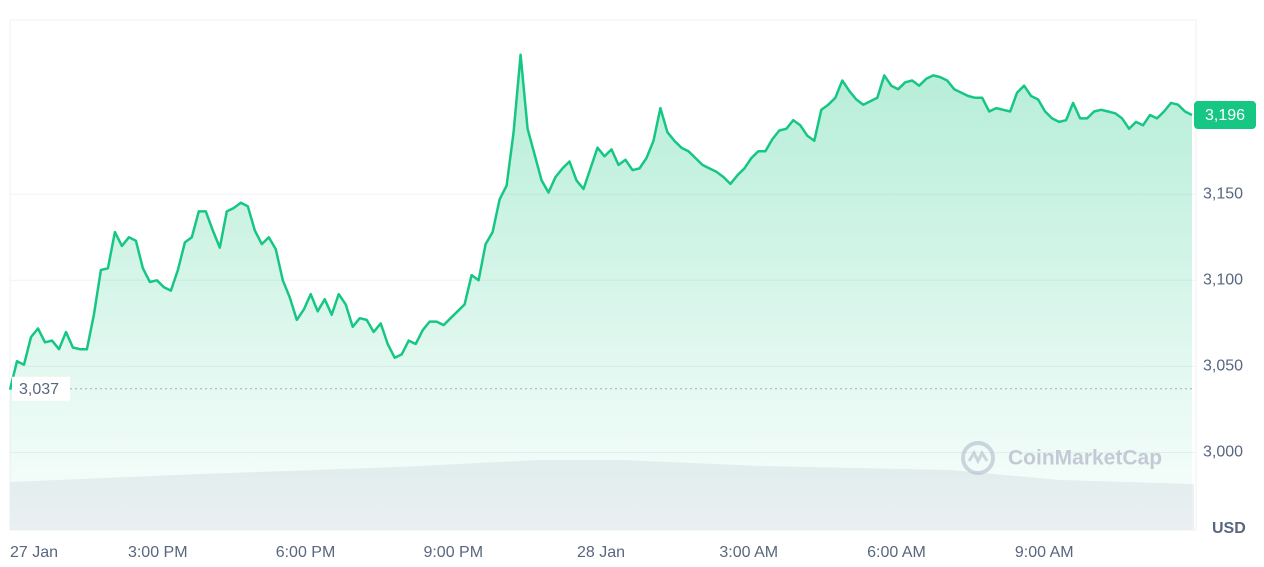 Image resolution: width=1264 pixels, height=567 pixels. I want to click on watermark-logo, so click(978, 458).